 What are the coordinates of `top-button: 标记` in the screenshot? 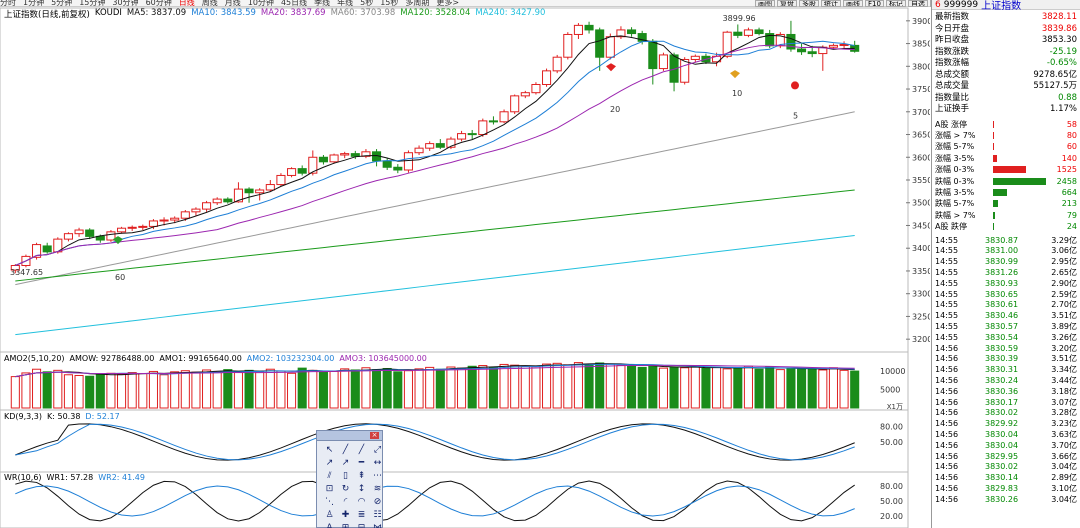 It's located at (895, 3).